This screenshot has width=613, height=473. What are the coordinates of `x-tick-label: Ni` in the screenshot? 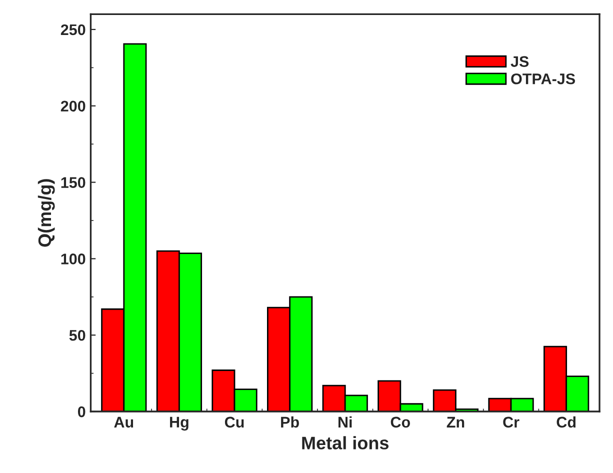 It's located at (345, 422).